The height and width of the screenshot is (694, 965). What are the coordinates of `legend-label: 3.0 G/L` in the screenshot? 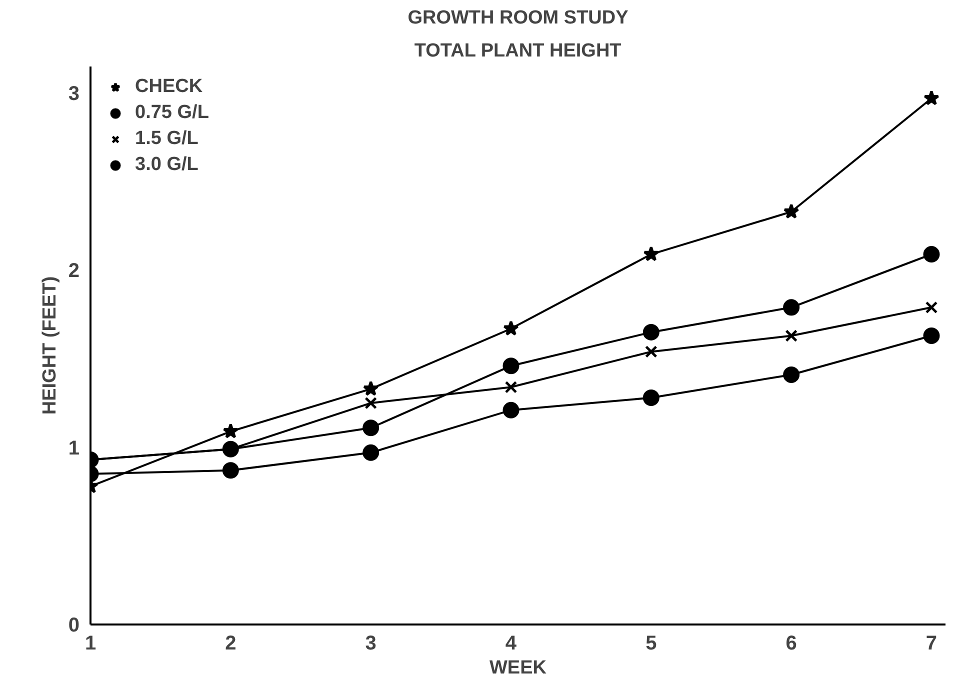 It's located at (166, 165).